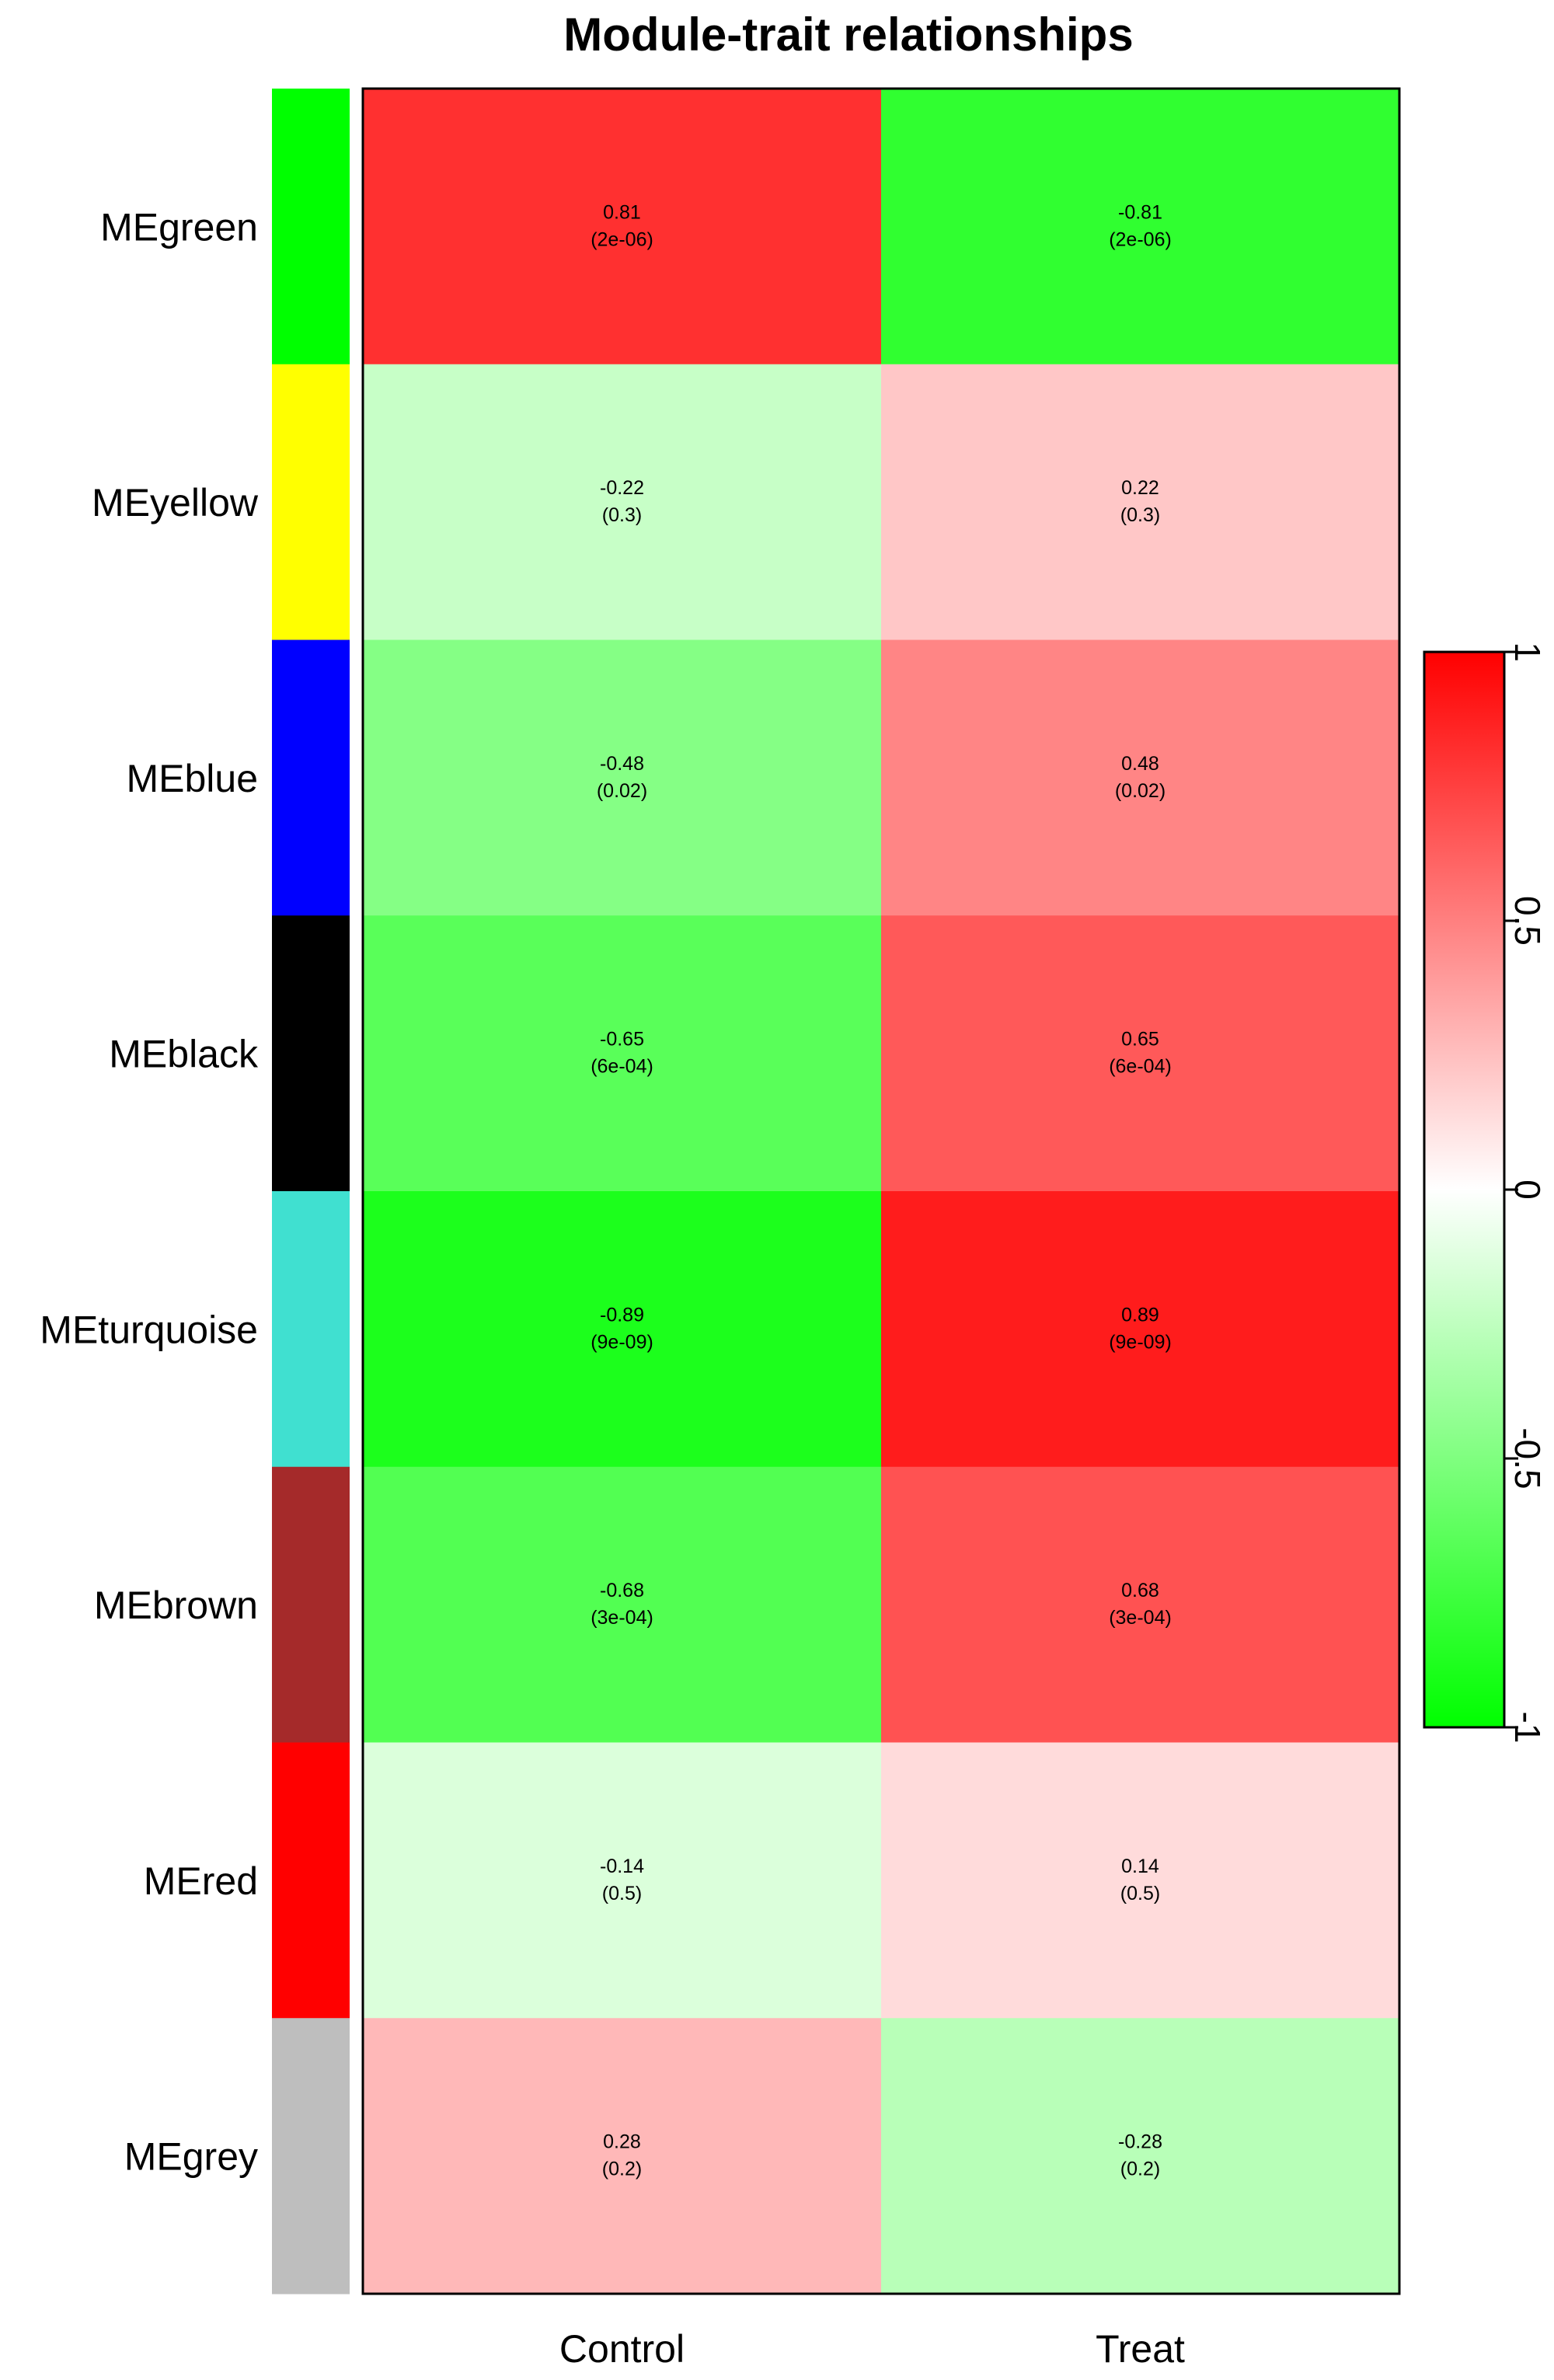 Image resolution: width=1554 pixels, height=2380 pixels. I want to click on module-color-bars, so click(311, 1192).